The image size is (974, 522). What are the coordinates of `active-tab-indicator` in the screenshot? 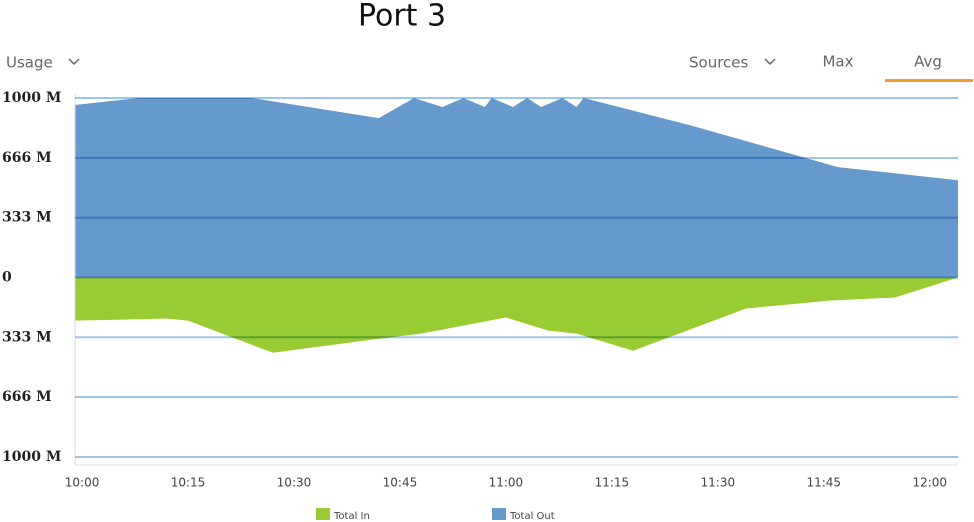 It's located at (929, 80).